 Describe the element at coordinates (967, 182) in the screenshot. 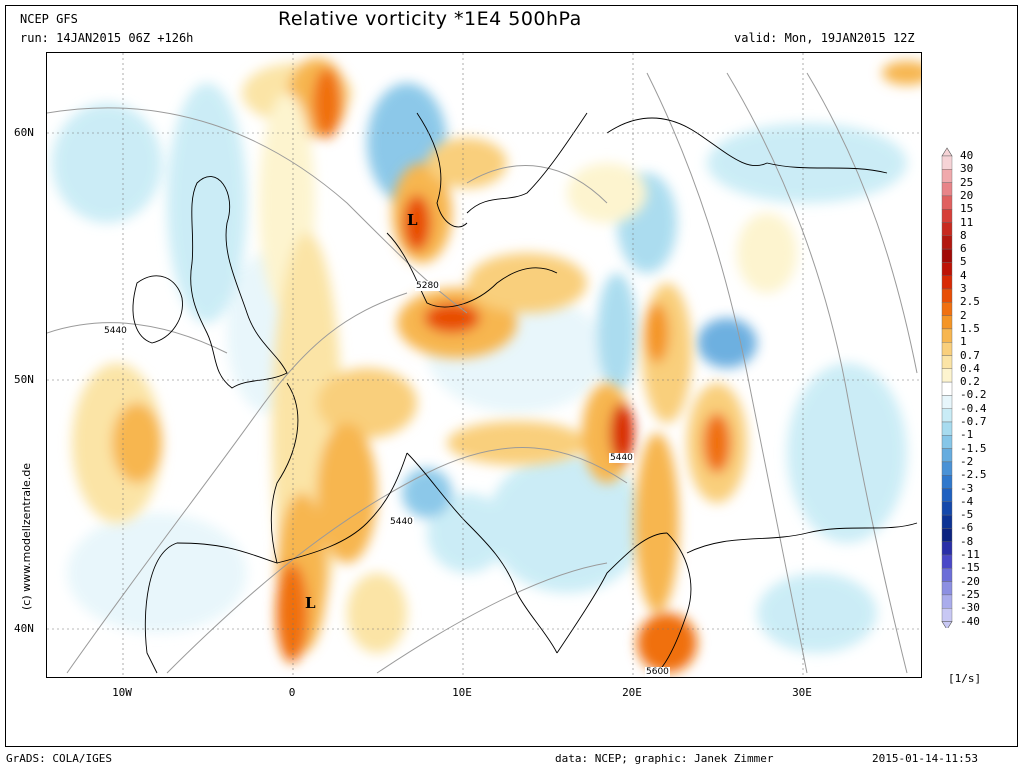

I see `legend-level-label: 25` at that location.